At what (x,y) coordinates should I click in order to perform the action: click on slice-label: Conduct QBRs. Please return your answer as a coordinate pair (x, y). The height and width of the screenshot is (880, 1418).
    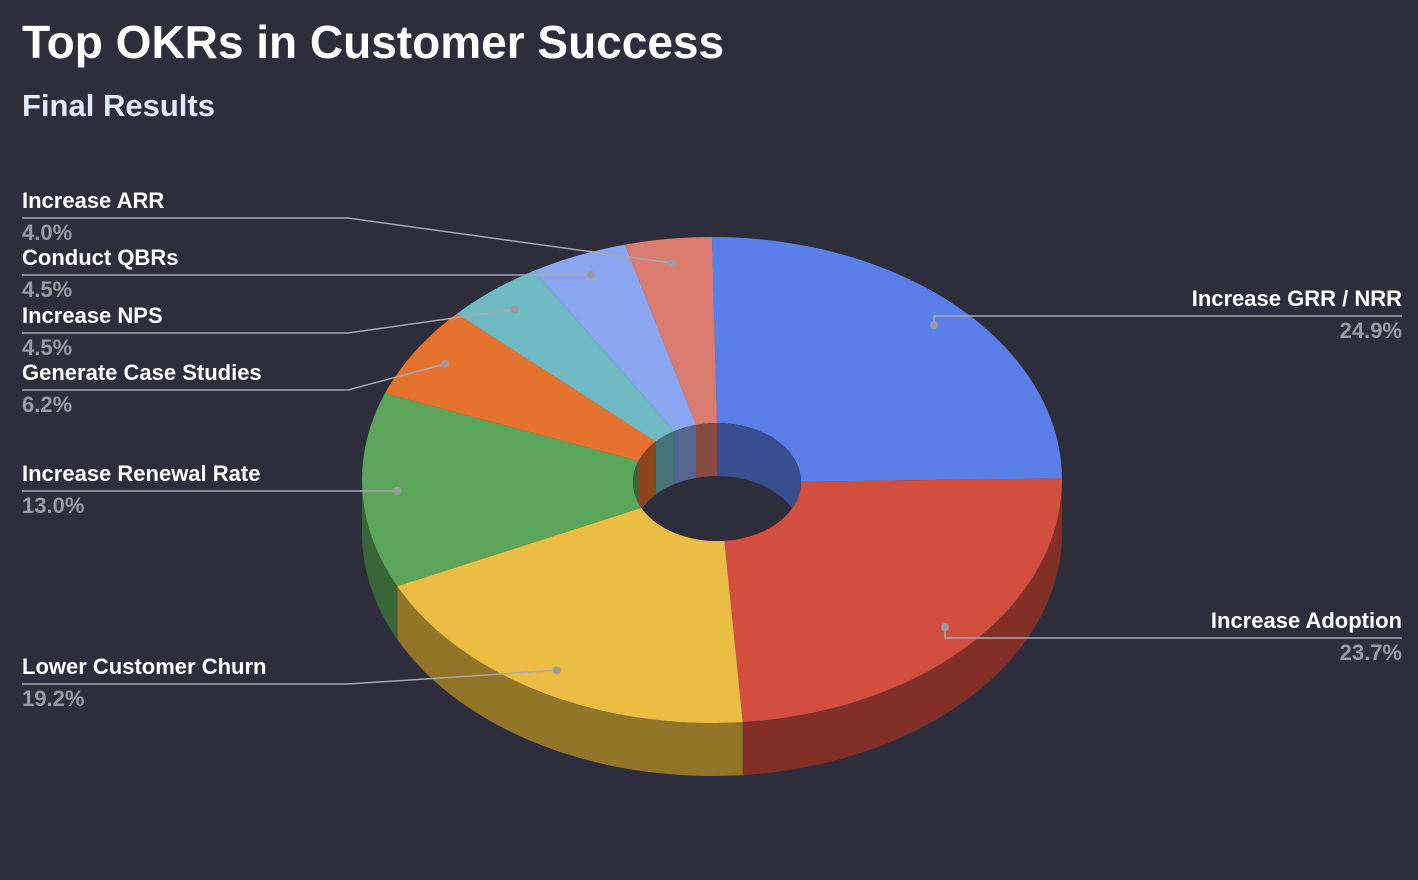
    Looking at the image, I should click on (100, 257).